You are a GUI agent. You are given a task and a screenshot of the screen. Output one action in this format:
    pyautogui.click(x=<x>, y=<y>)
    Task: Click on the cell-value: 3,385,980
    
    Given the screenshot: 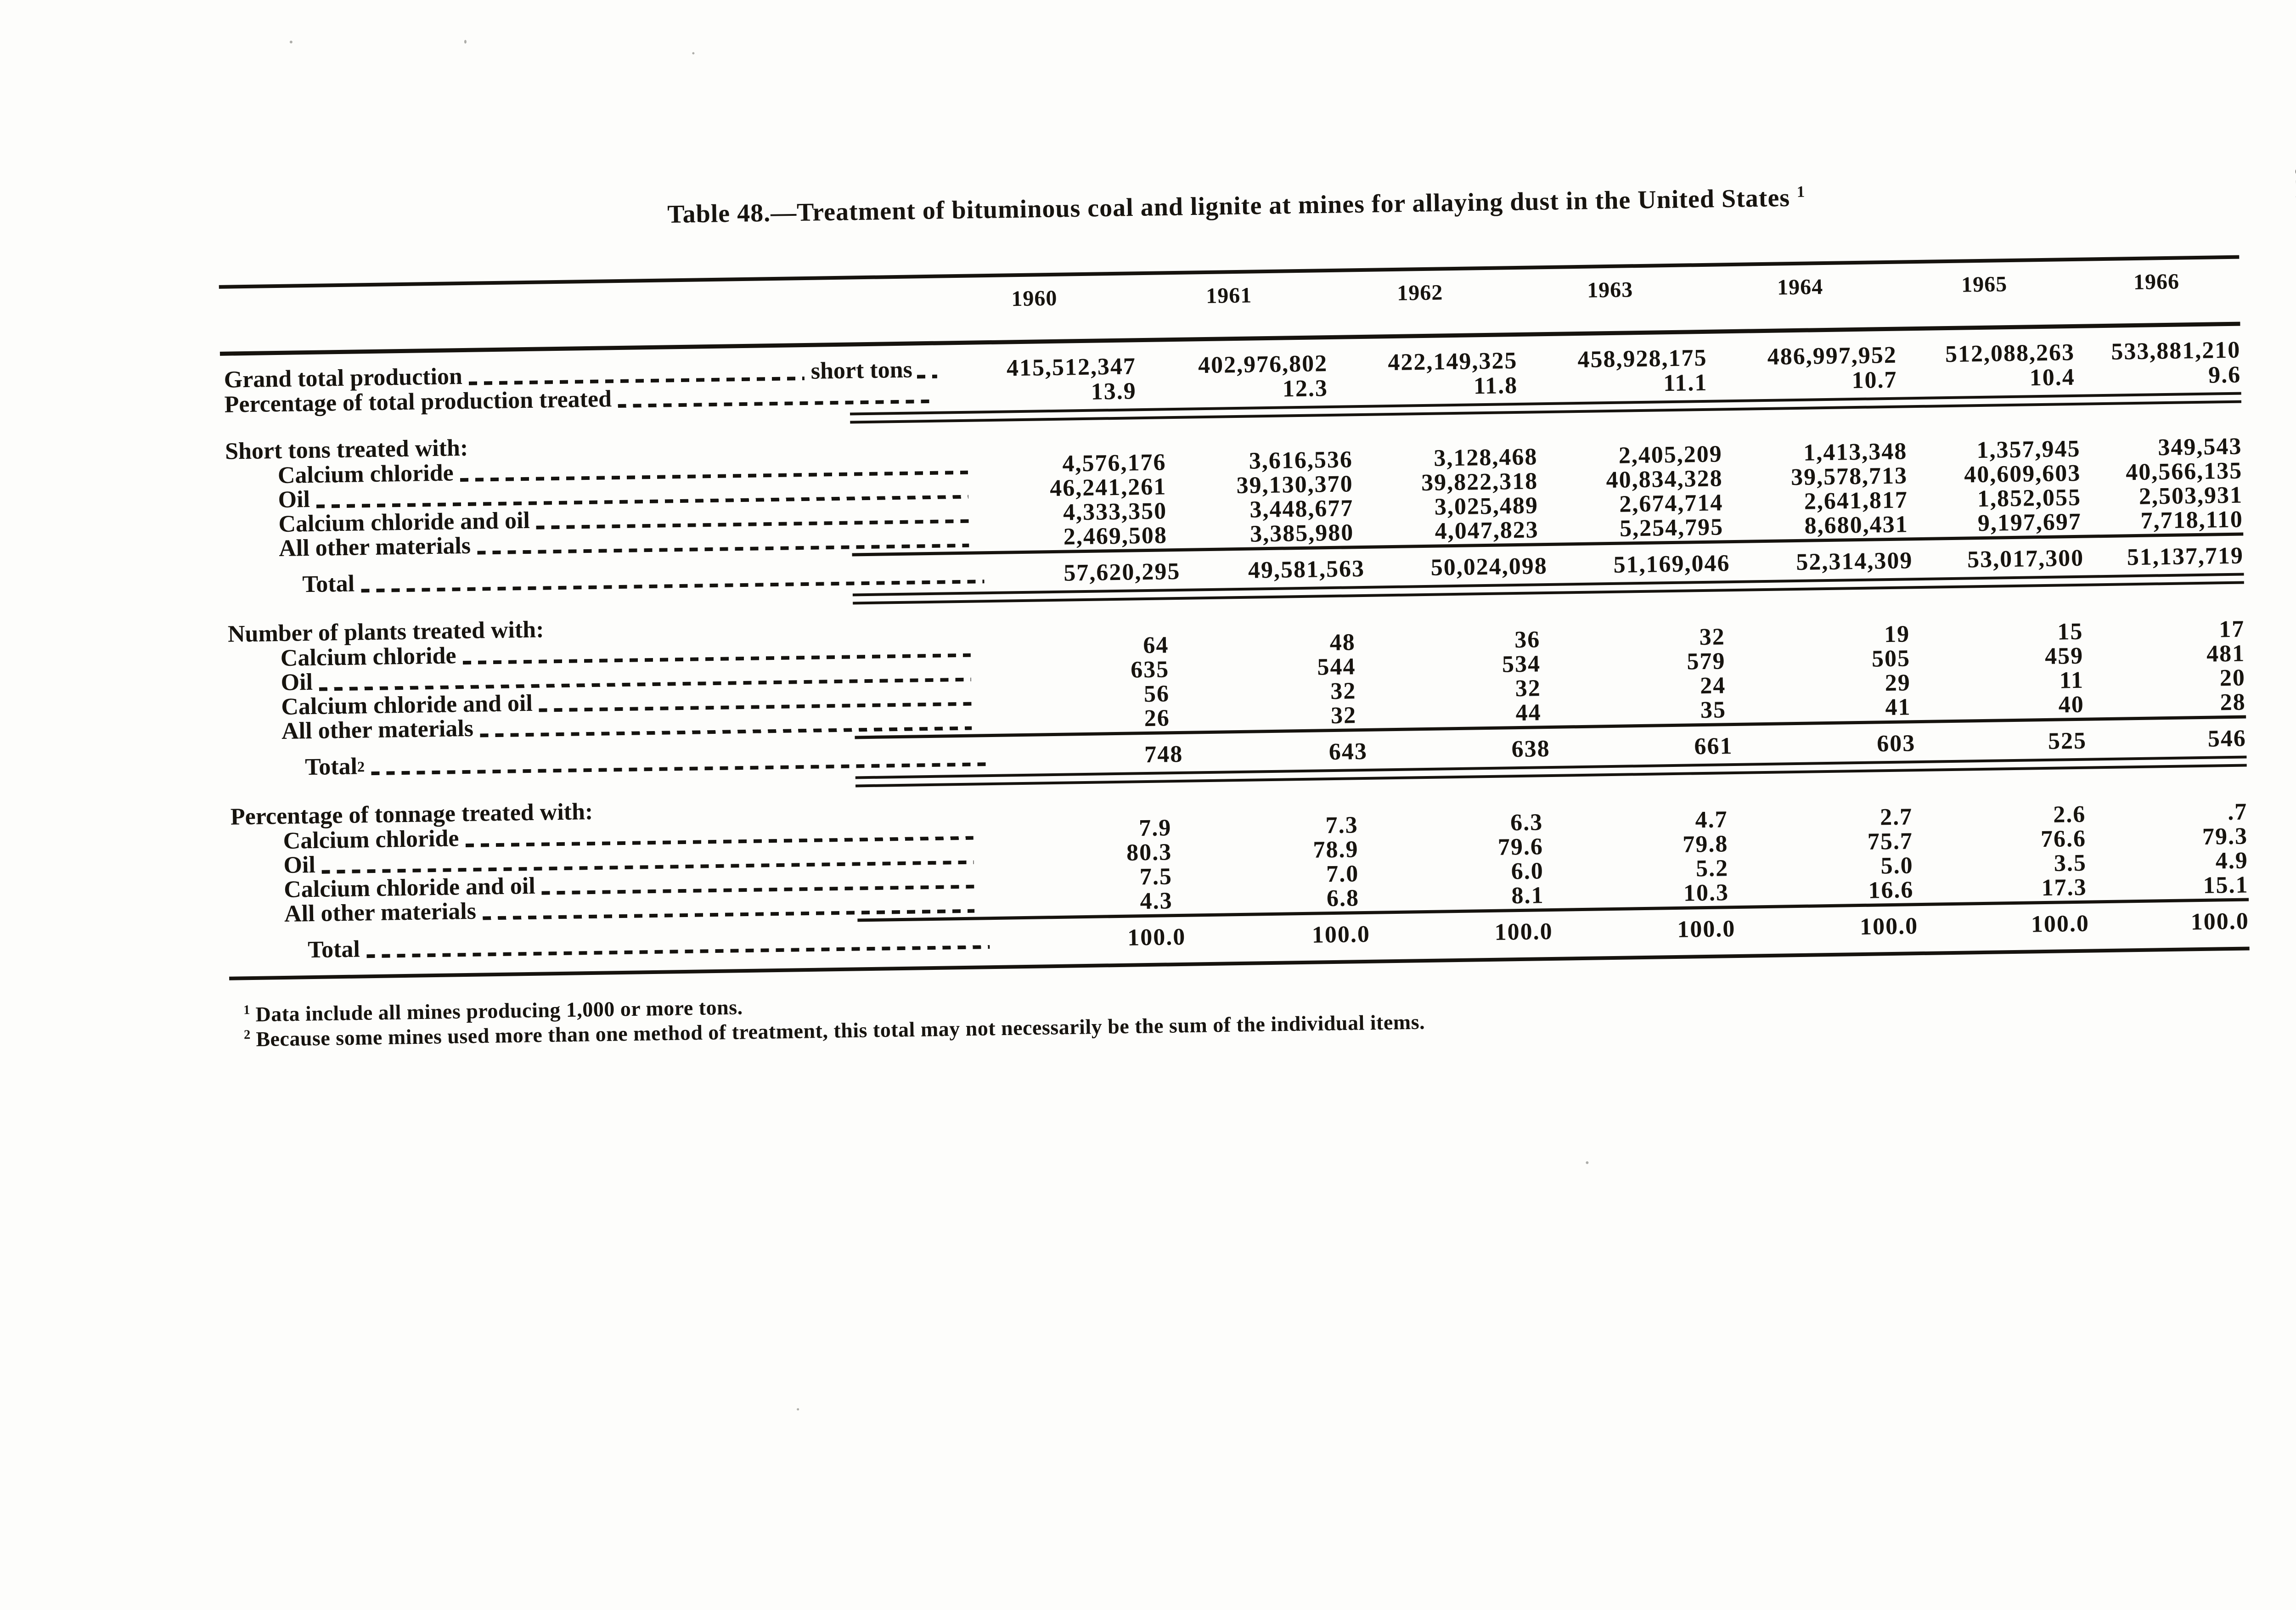 What is the action you would take?
    pyautogui.click(x=1301, y=533)
    